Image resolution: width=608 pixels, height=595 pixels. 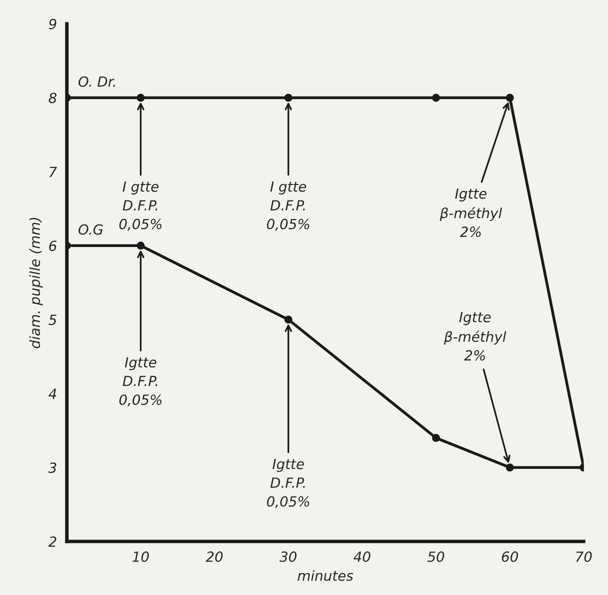 What do you see at coordinates (54, 171) in the screenshot?
I see `y-tick-label: 7` at bounding box center [54, 171].